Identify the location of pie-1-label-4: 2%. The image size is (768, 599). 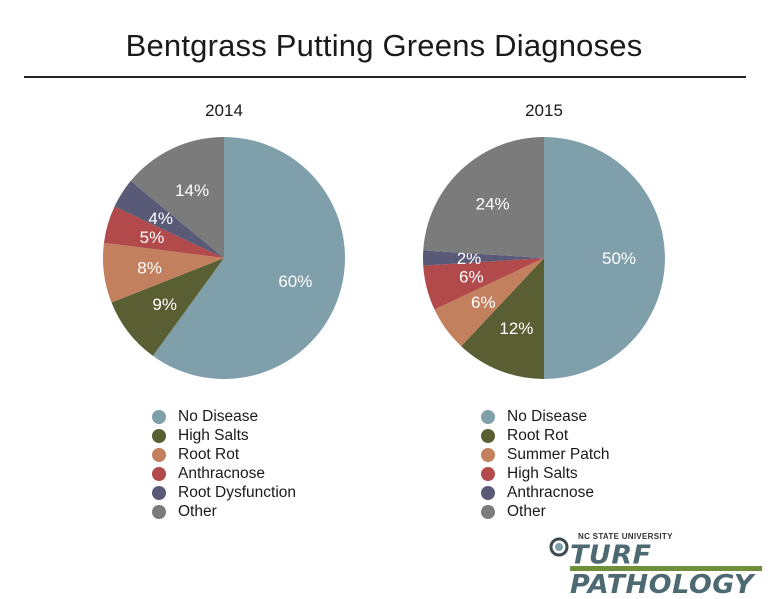
(469, 258).